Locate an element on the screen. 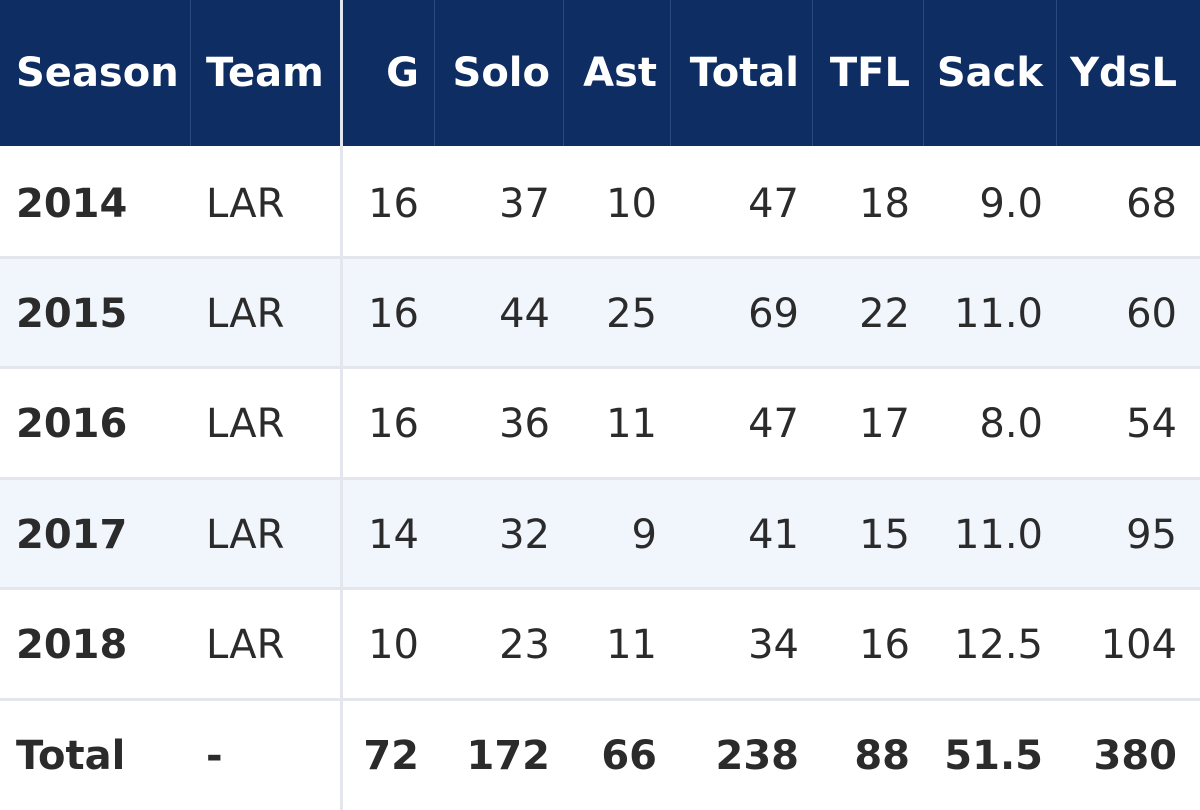  column-header-ast: Ast is located at coordinates (620, 73).